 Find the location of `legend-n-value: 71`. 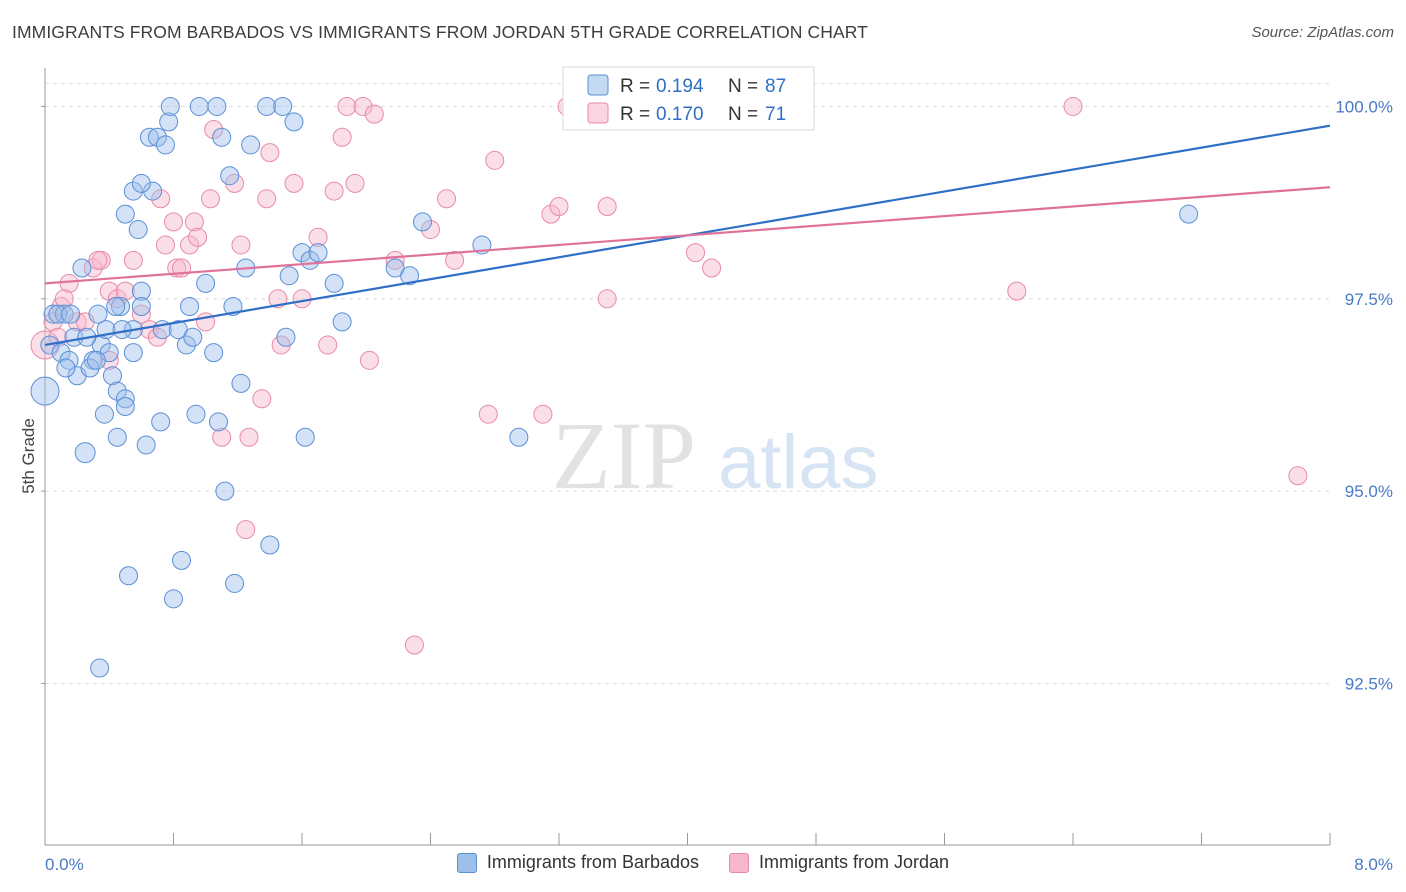

legend-n-value: 71 is located at coordinates (775, 114).